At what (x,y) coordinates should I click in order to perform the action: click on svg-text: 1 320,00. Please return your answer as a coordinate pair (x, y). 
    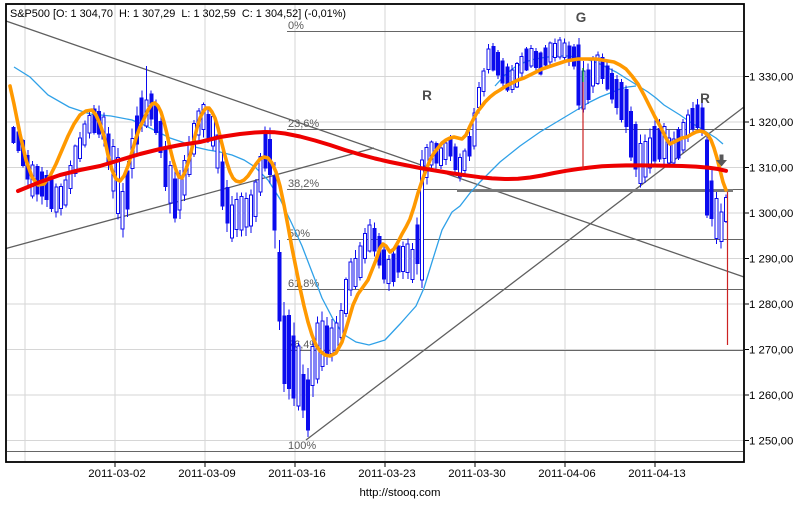
    Looking at the image, I should click on (771, 123).